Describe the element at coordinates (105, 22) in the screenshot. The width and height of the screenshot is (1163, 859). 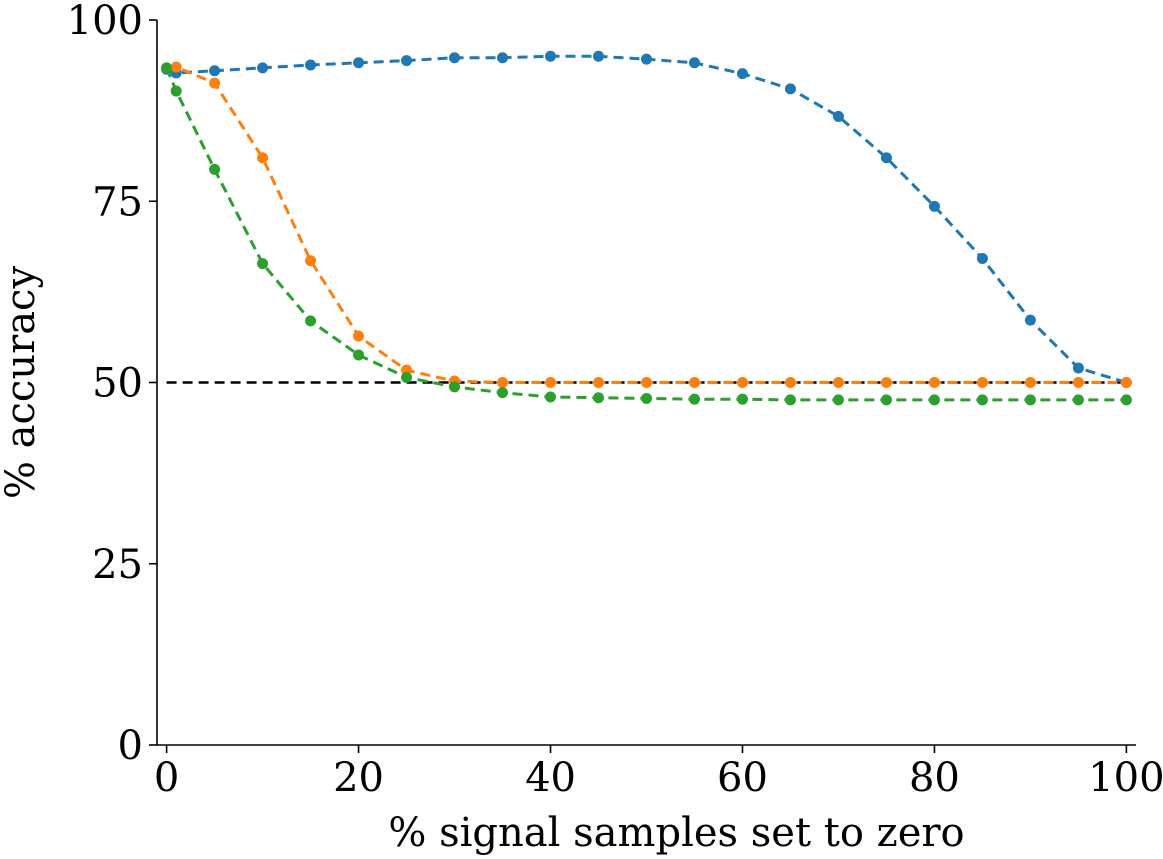
I see `y-tick-label: 100` at that location.